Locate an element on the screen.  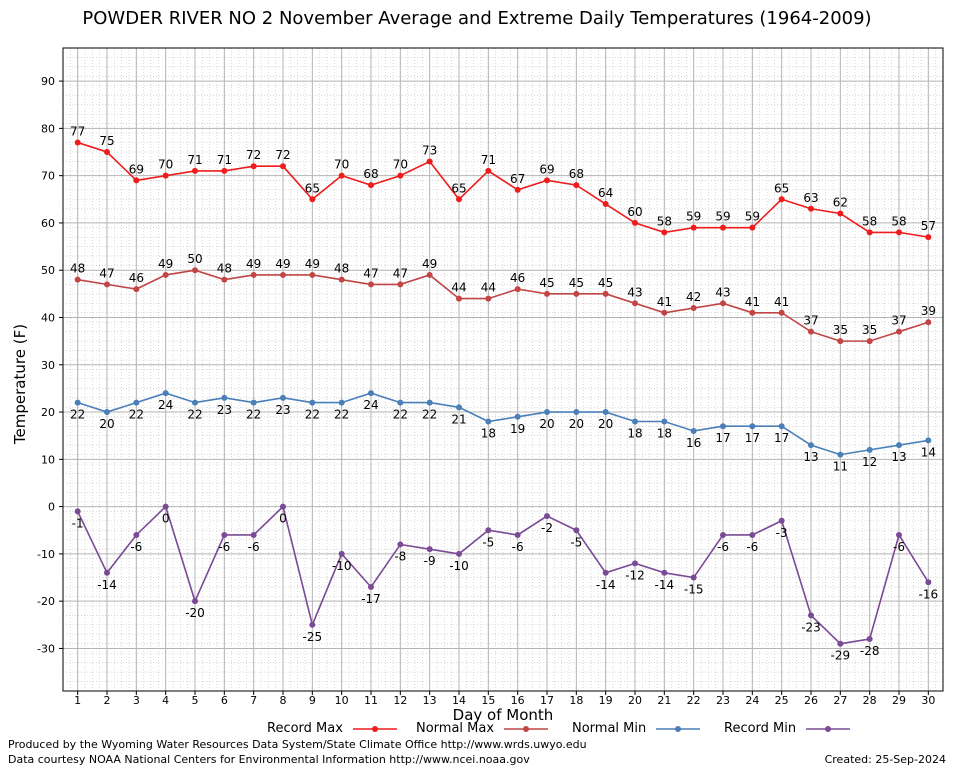
data-label-record-min: -10 is located at coordinates (342, 566).